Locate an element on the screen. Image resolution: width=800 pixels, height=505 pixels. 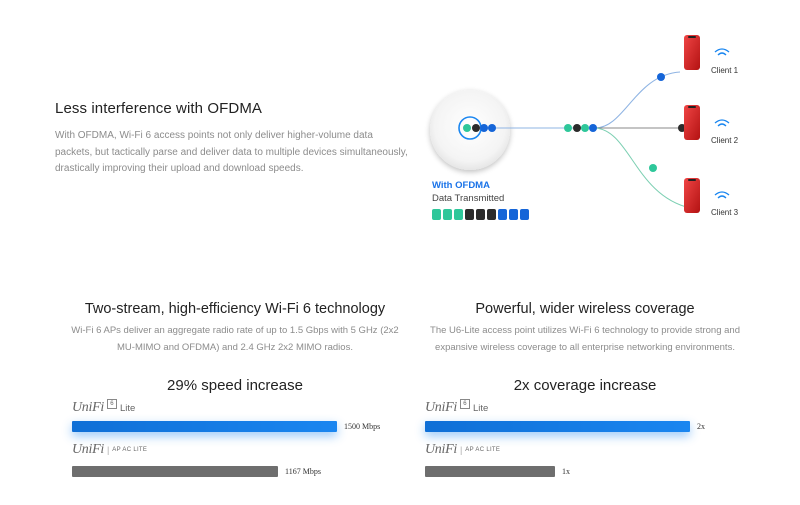
speed-bar-ap-ac-lite is located at coordinates (175, 471).